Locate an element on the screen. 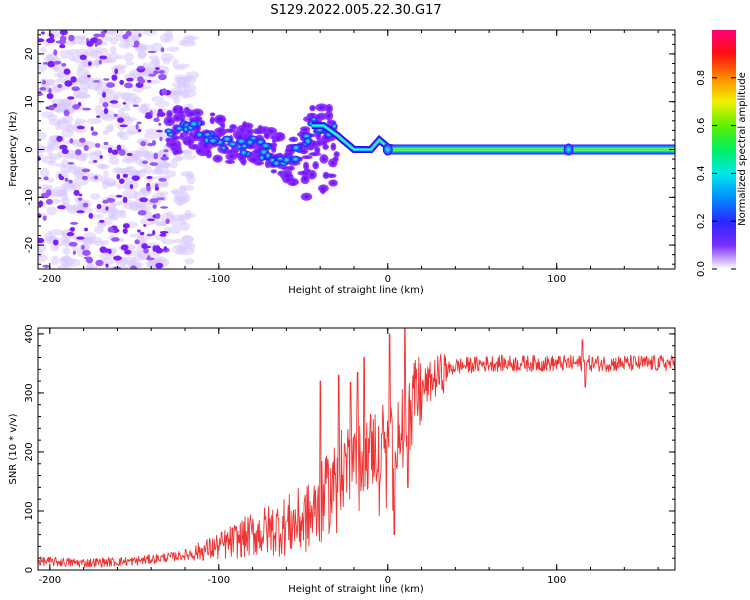 This screenshot has height=600, width=750. colorbar-gradient is located at coordinates (724, 149).